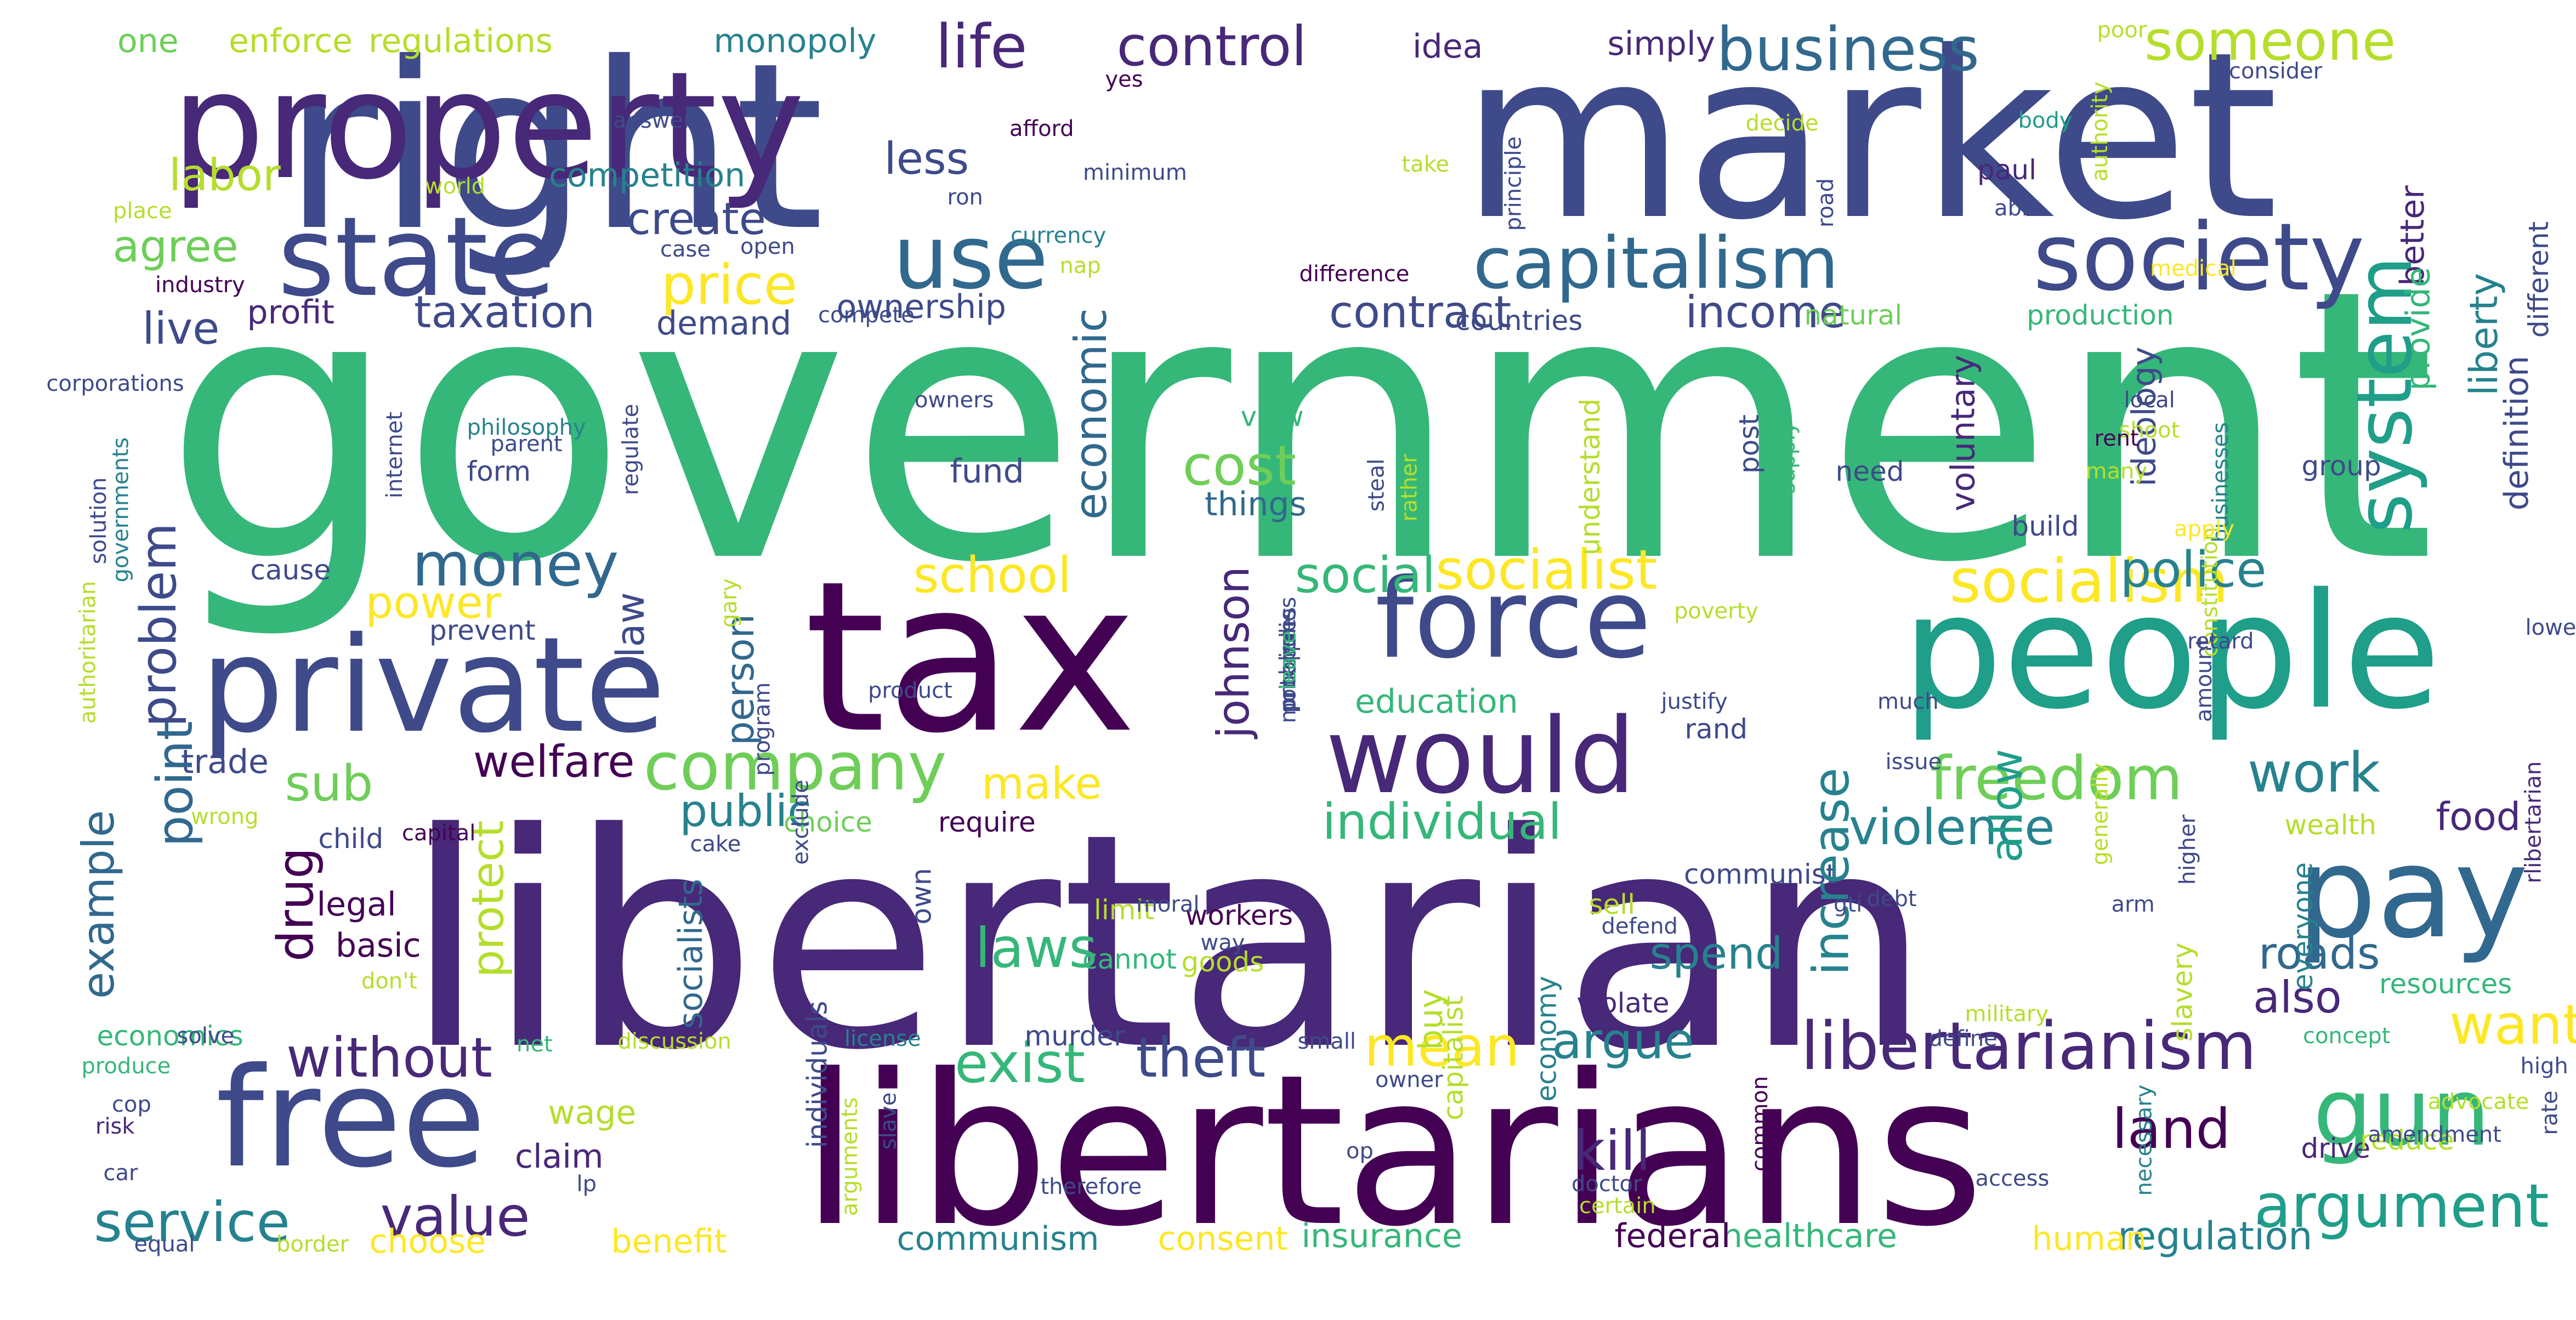 The image size is (2576, 1320). I want to click on word-cloud-word: currency, so click(1059, 236).